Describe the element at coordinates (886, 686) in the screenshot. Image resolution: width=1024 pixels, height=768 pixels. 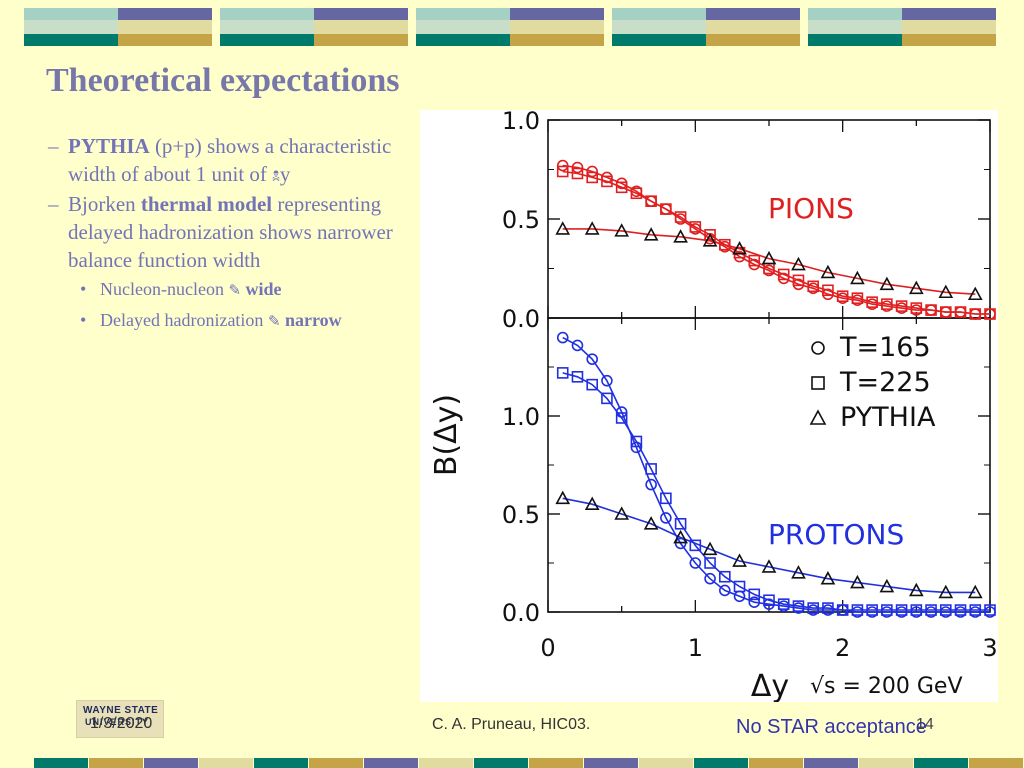
I see `energy-label: √s = 200 GeV` at that location.